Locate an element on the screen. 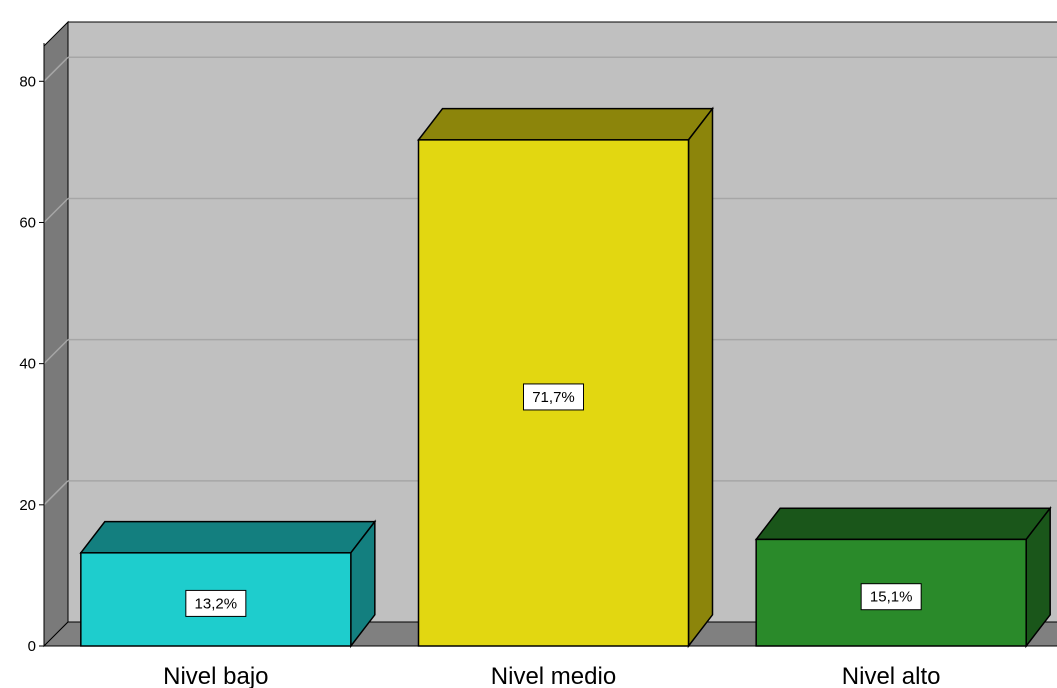 This screenshot has height=688, width=1057. side-wall is located at coordinates (56, 334).